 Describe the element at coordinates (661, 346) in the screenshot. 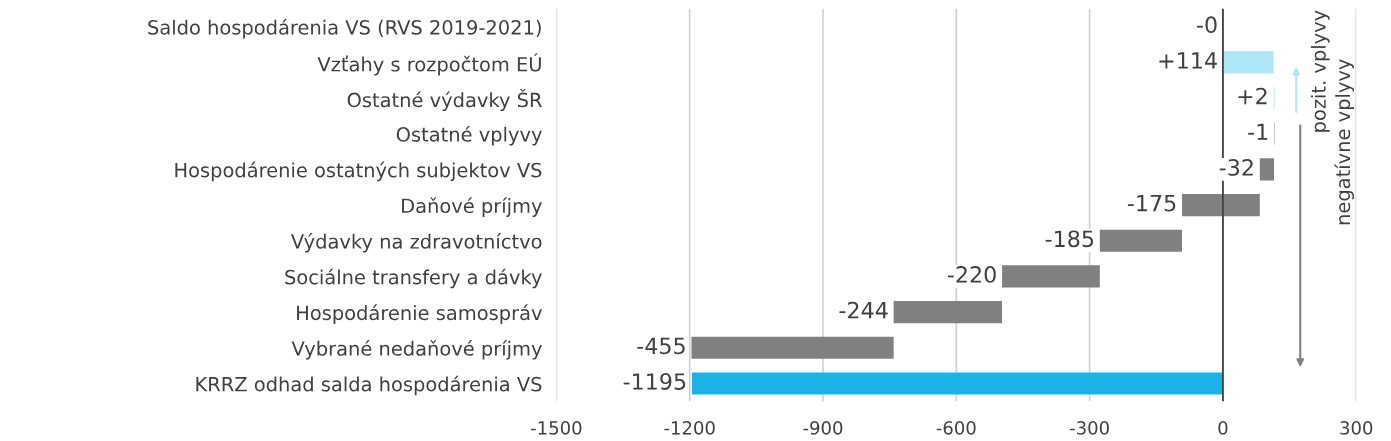

I see `data-label: -455` at that location.